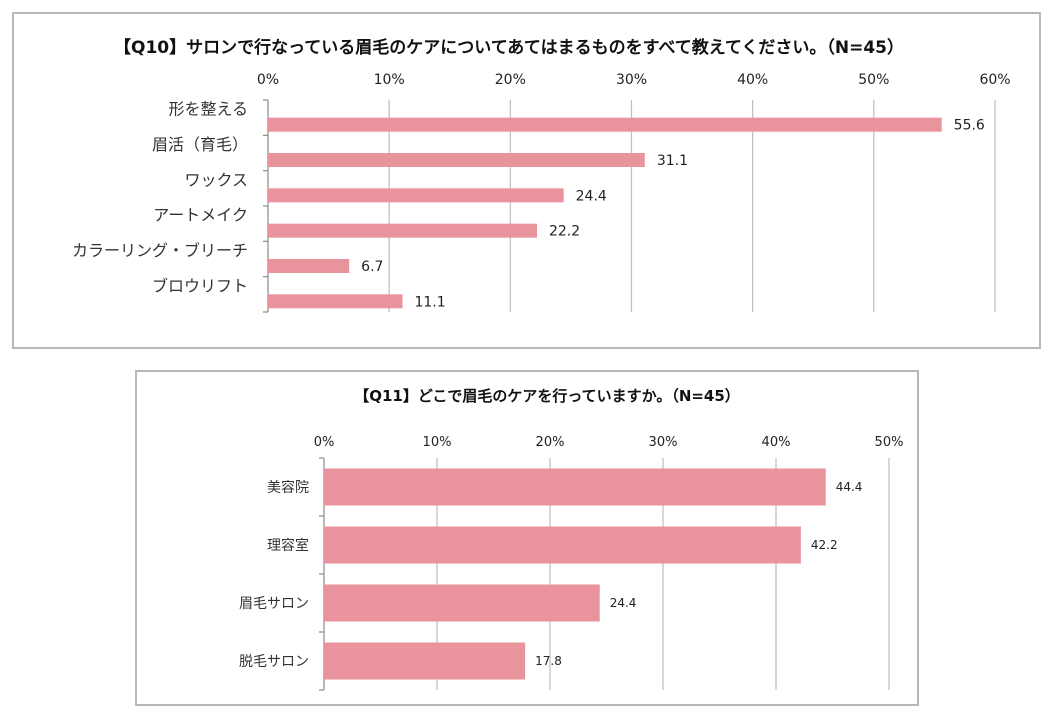 Image resolution: width=1052 pixels, height=720 pixels. Describe the element at coordinates (548, 661) in the screenshot. I see `data-label: 17.8` at that location.